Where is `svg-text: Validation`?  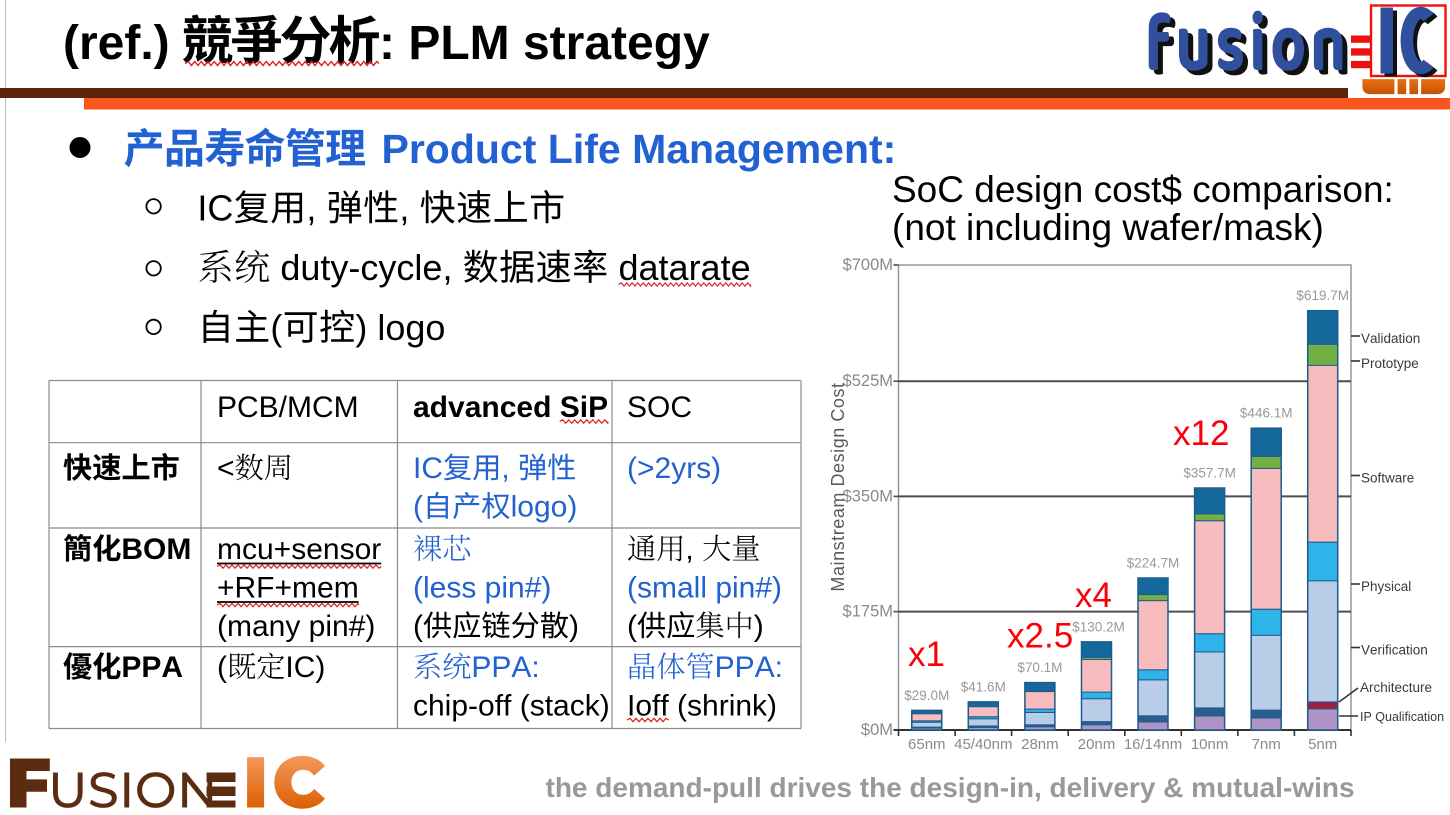
svg-text: Validation is located at coordinates (1390, 338).